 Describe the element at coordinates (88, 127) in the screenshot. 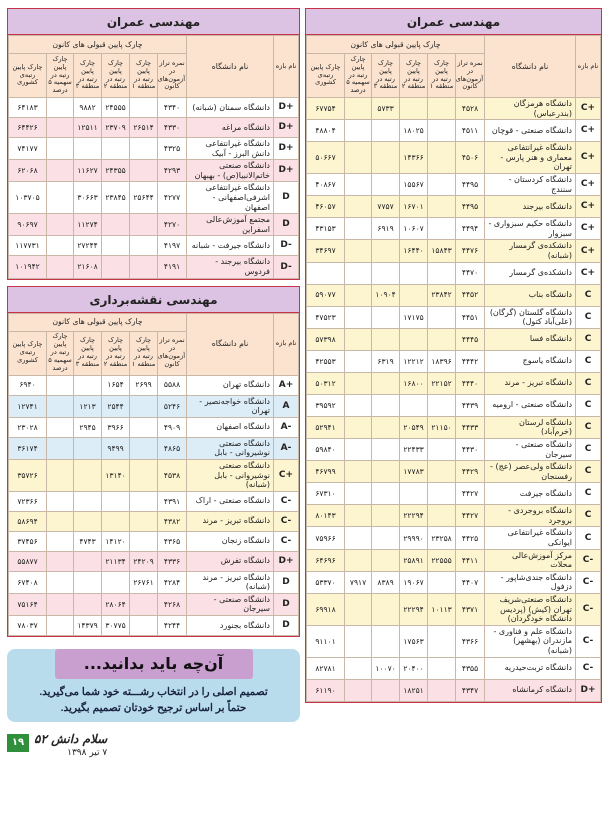

I see `cell-region3: ۱۲۵۱۱` at that location.